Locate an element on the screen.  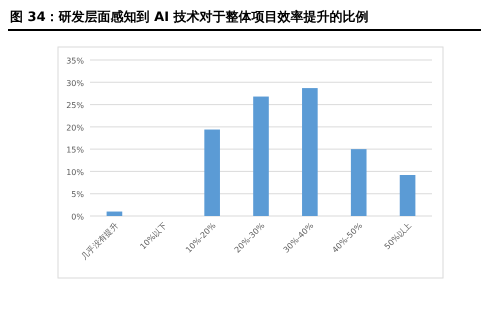
y-tick-label: 25% is located at coordinates (75, 105).